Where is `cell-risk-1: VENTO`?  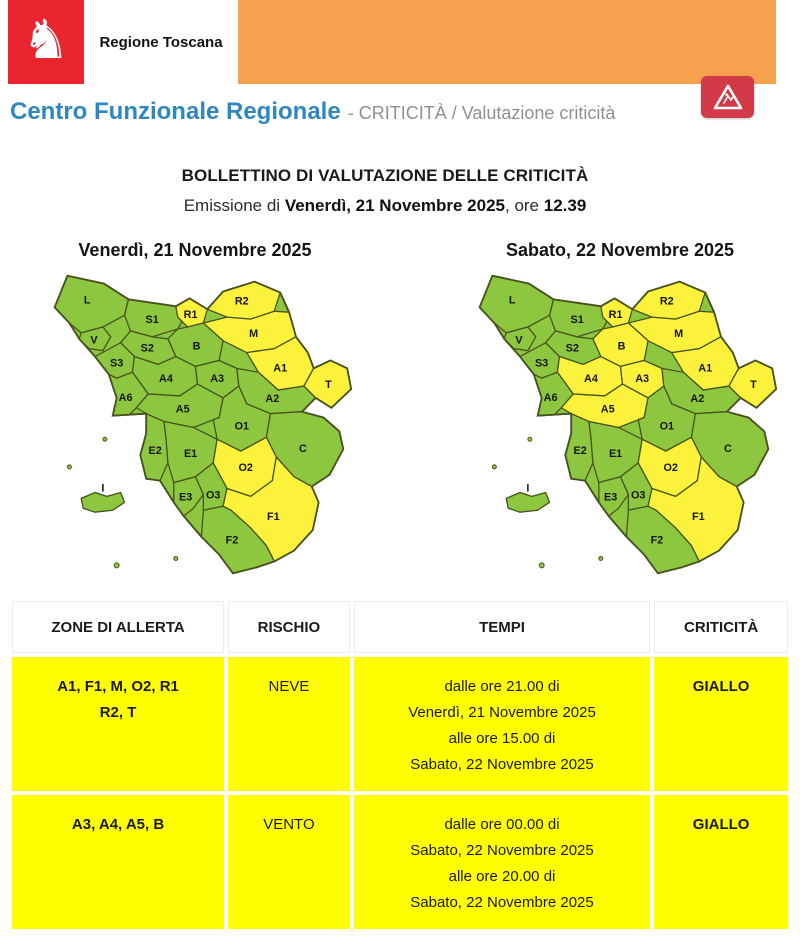 cell-risk-1: VENTO is located at coordinates (289, 862).